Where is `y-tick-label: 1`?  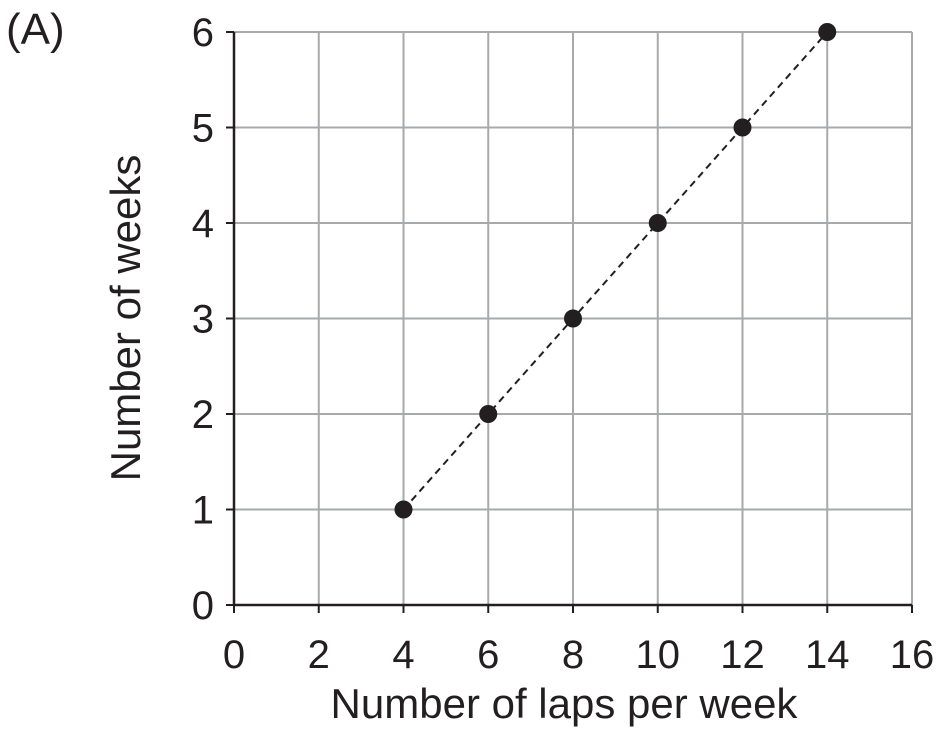 y-tick-label: 1 is located at coordinates (203, 511).